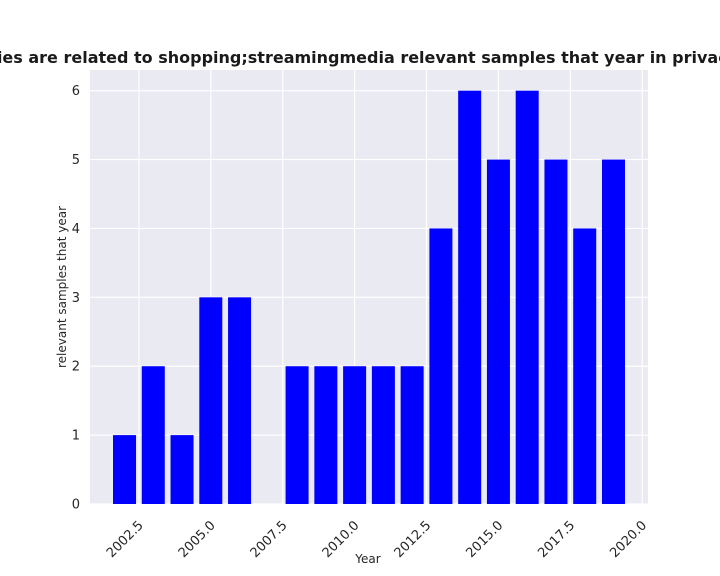 The image size is (720, 576). I want to click on x-tick-label: 2015.0, so click(484, 539).